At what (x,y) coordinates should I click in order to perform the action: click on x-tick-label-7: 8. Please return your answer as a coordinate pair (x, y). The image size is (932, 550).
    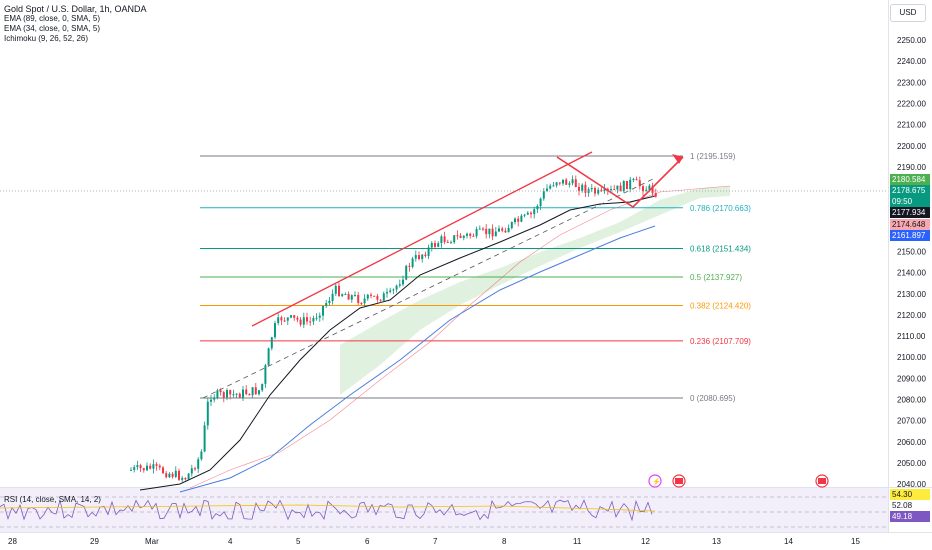
    Looking at the image, I should click on (504, 541).